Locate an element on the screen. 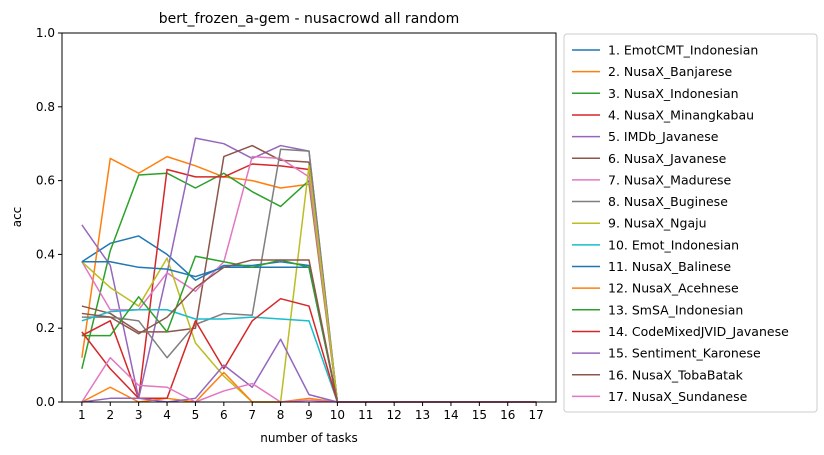  y-axis-label: acc is located at coordinates (17, 217).